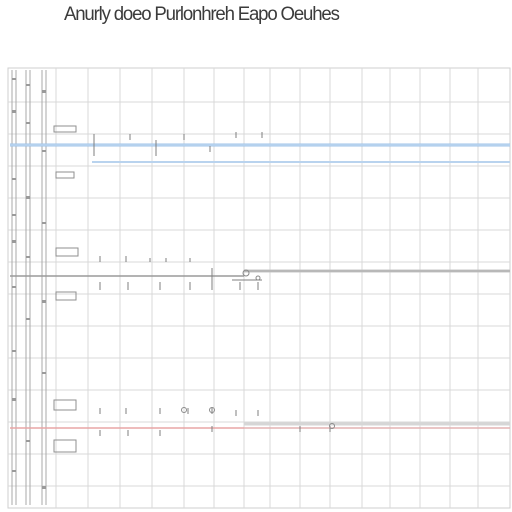 The width and height of the screenshot is (512, 512). I want to click on trace-ticks-mid, so click(180, 273).